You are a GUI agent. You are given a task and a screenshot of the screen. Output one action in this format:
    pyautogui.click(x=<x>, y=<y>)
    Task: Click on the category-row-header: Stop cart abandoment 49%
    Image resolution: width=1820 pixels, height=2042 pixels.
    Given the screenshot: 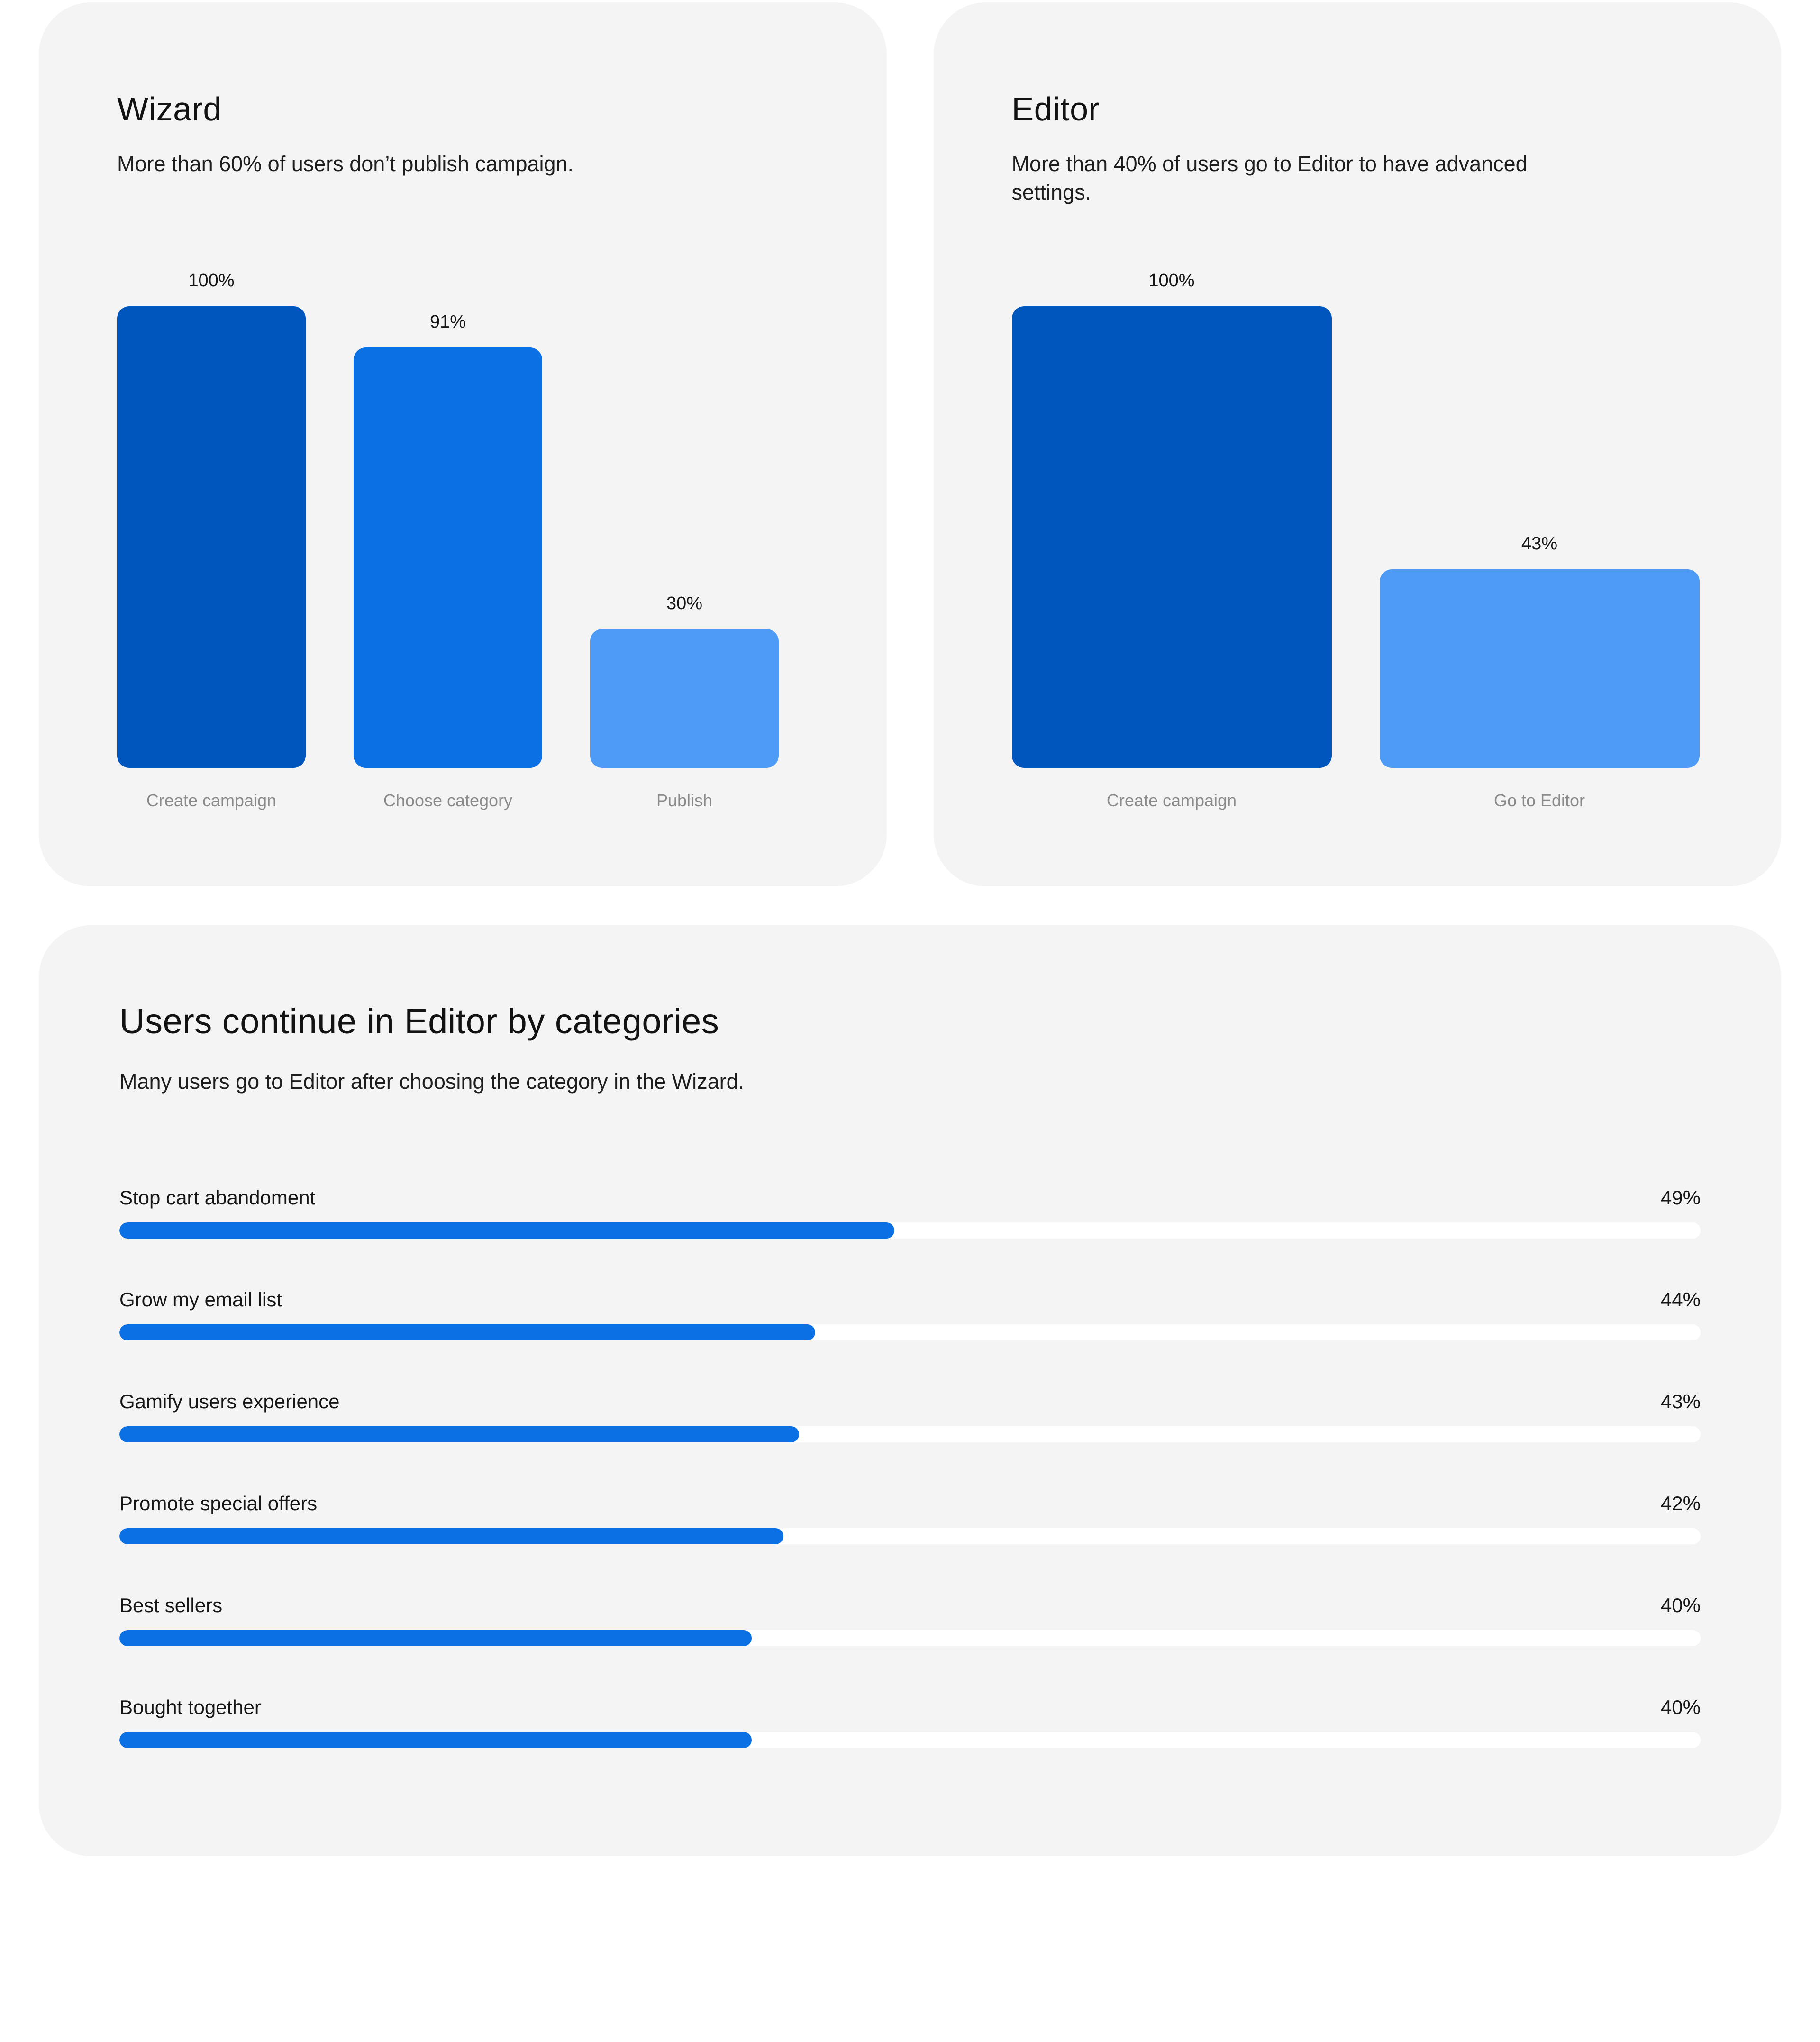 What is the action you would take?
    pyautogui.click(x=910, y=1197)
    